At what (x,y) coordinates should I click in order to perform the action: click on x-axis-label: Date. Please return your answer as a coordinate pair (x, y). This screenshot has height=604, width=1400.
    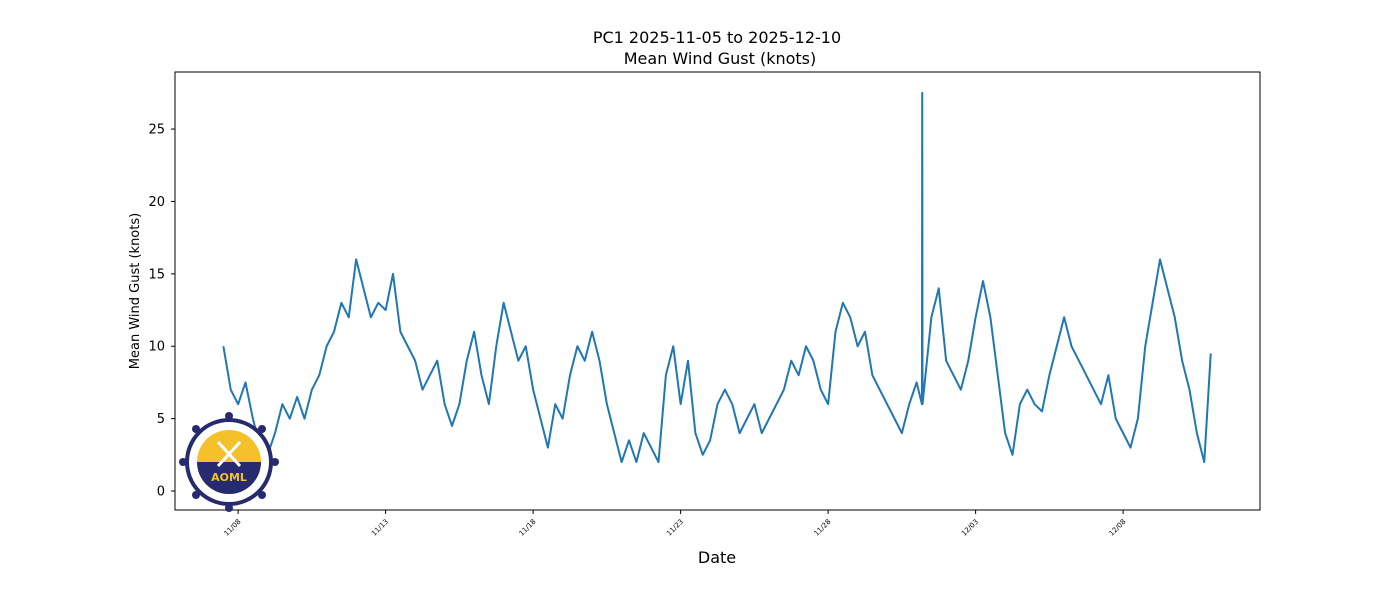
    Looking at the image, I should click on (717, 557).